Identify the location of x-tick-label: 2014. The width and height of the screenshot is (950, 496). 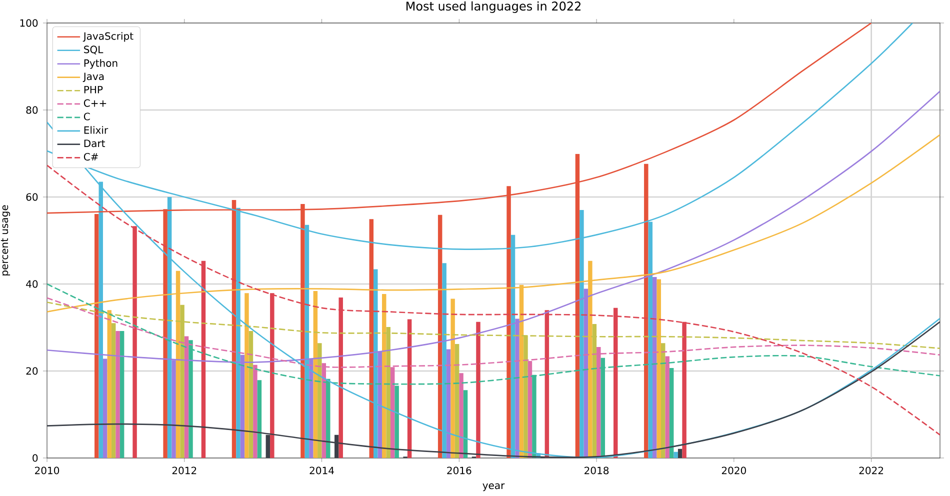
(322, 470).